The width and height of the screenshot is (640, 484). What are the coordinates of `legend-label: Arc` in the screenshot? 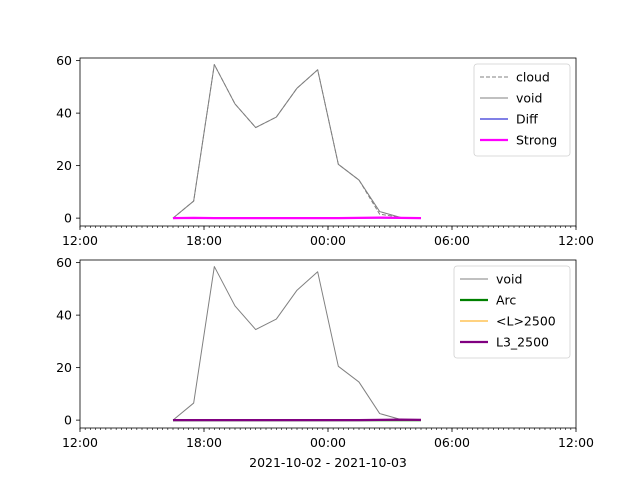 It's located at (506, 300).